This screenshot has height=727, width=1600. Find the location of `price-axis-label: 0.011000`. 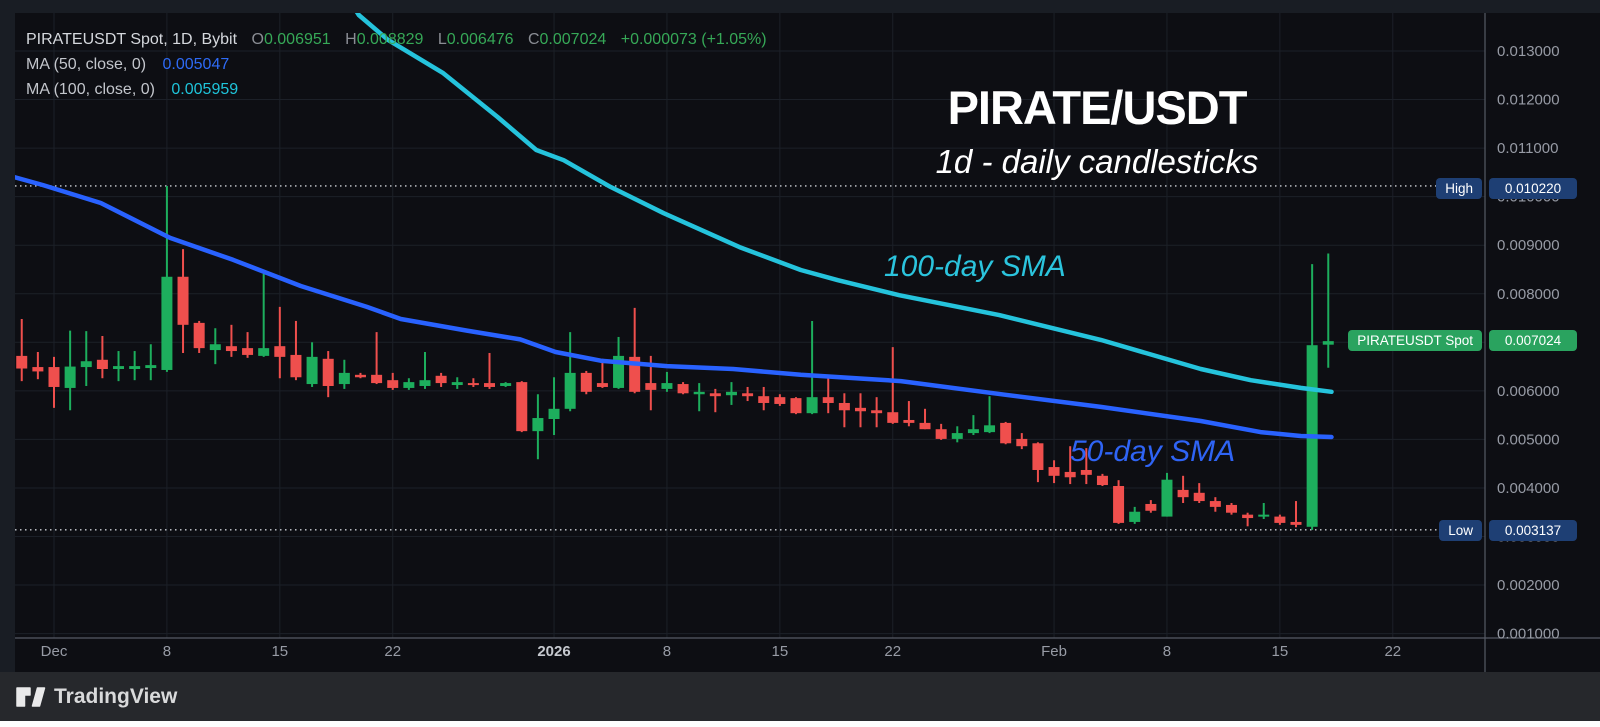

price-axis-label: 0.011000 is located at coordinates (1527, 148).